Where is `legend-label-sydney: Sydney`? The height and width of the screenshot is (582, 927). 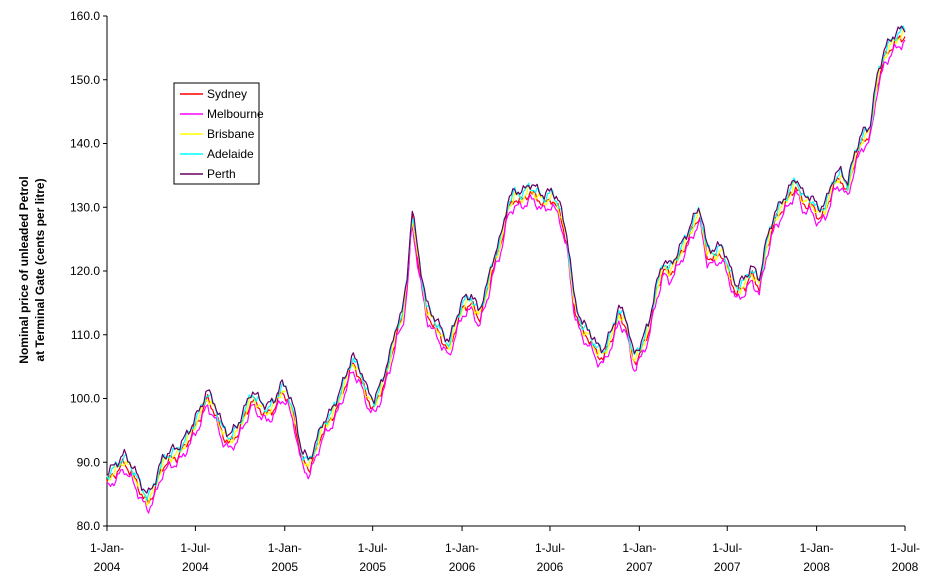
legend-label-sydney: Sydney is located at coordinates (227, 94).